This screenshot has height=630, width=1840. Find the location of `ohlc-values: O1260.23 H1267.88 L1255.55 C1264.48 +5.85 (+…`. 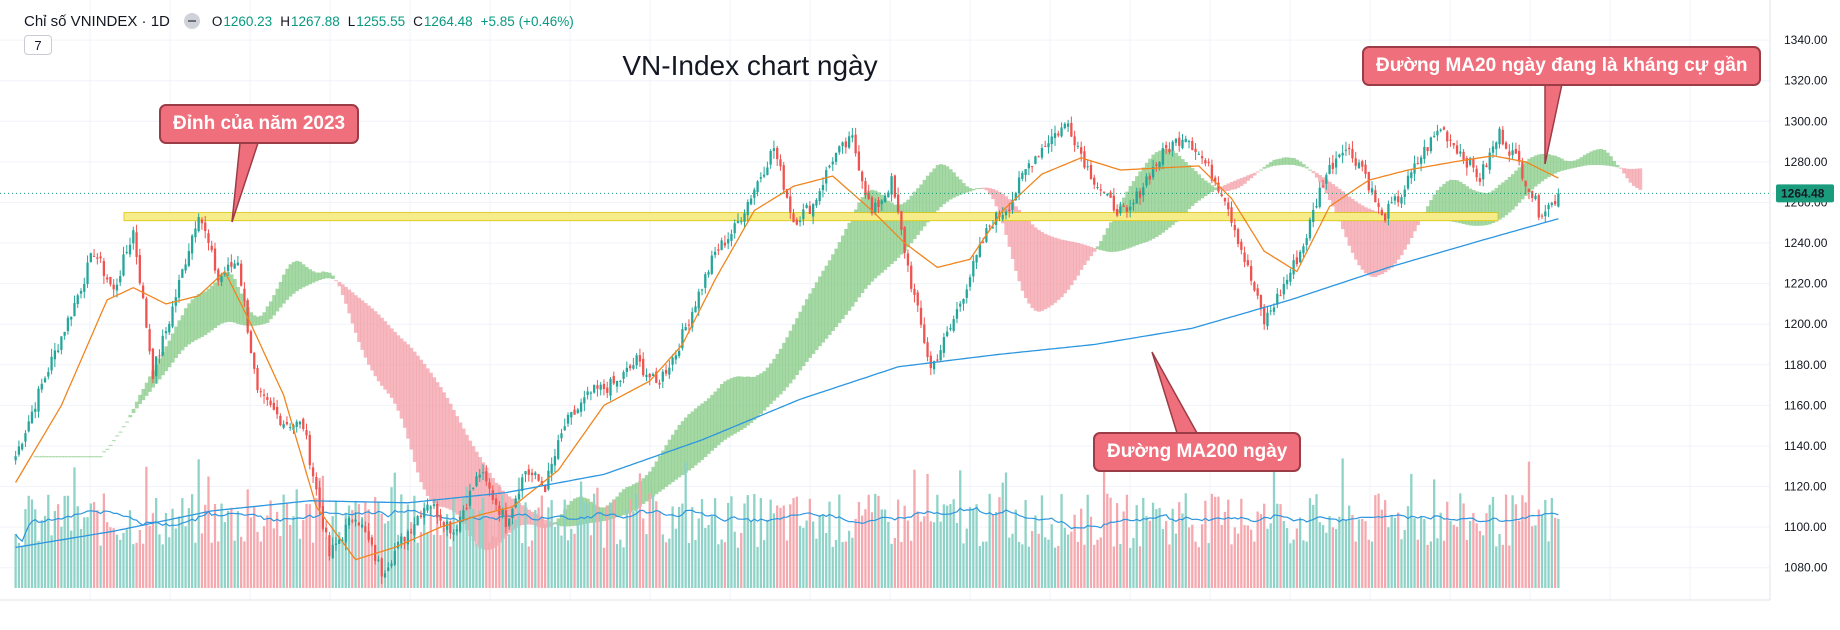

ohlc-values: O1260.23 H1267.88 L1255.55 C1264.48 +5.85 (+… is located at coordinates (393, 21).